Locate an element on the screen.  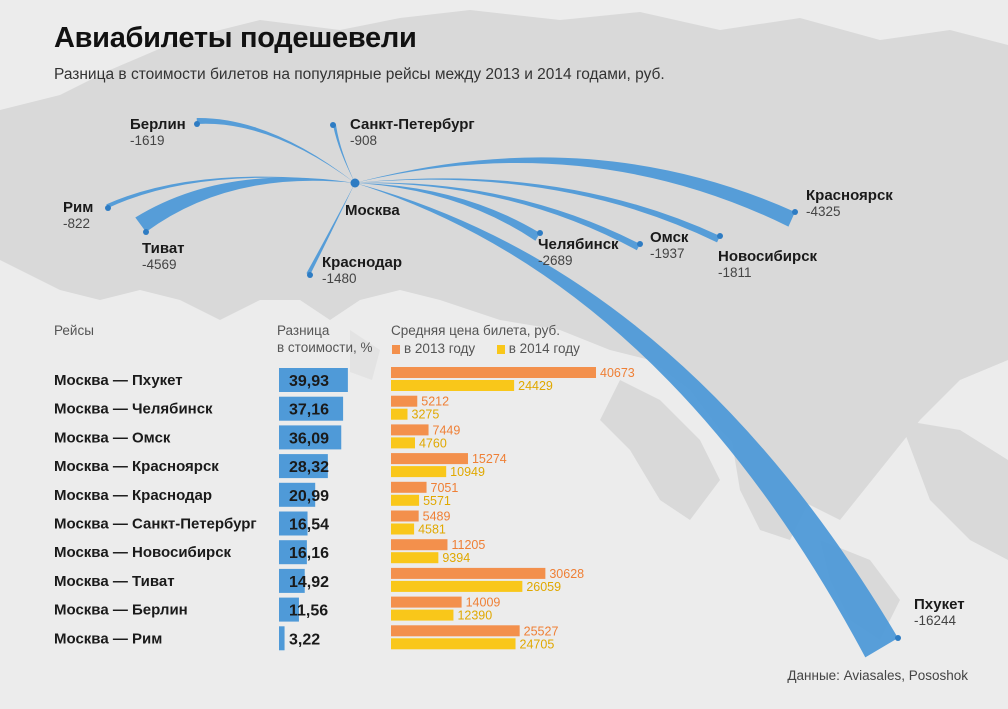
diff-value: 39,93 is located at coordinates (309, 381).